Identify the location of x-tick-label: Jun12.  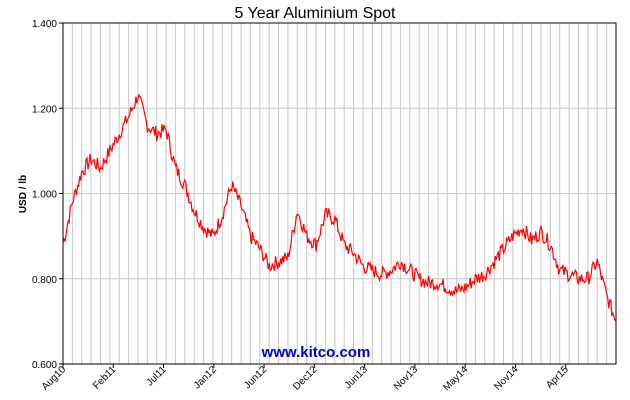
(255, 377).